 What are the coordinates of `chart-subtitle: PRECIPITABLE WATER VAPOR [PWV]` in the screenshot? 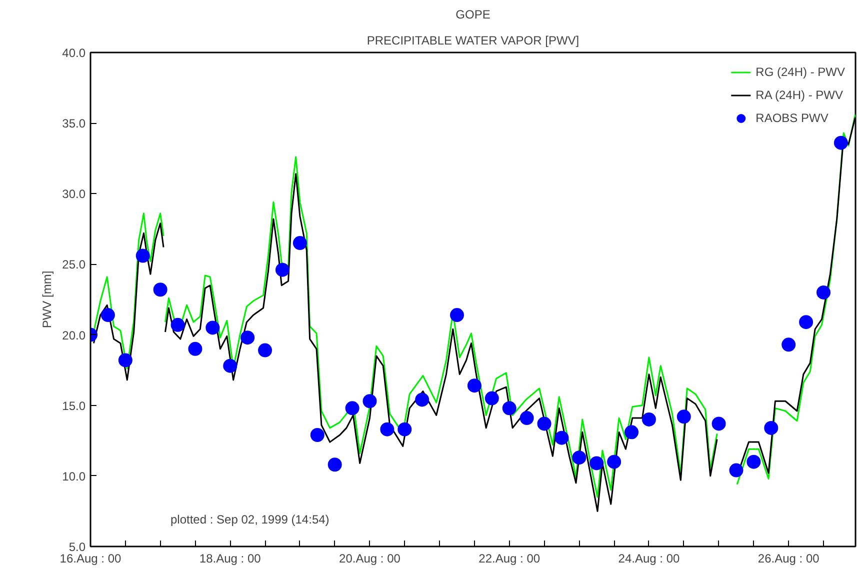 It's located at (473, 41).